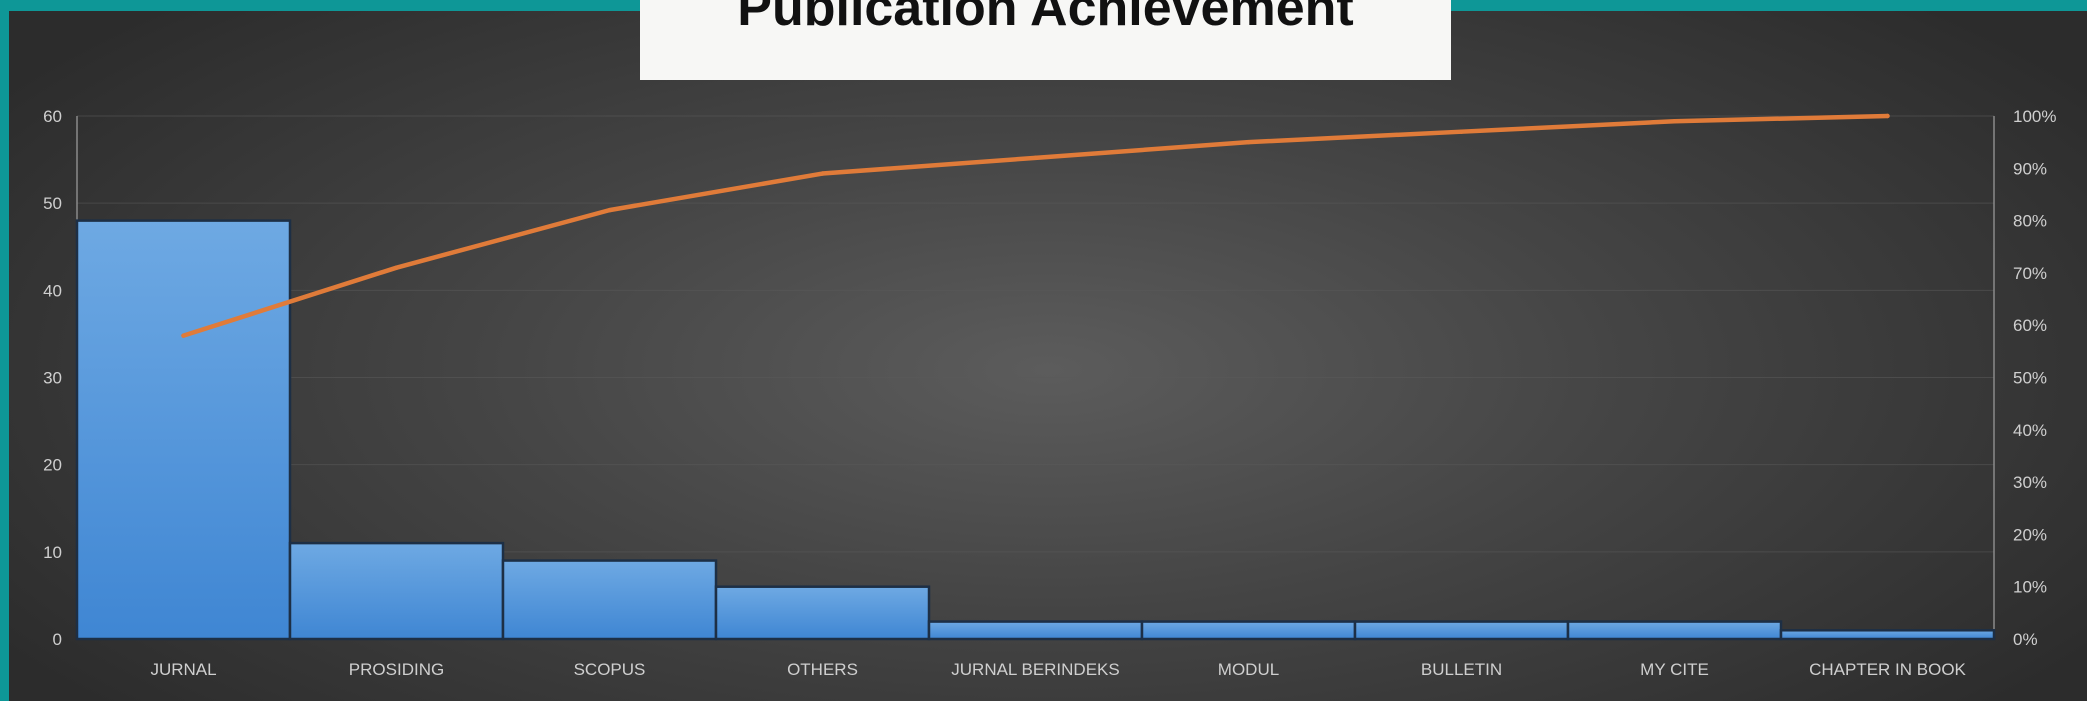 This screenshot has width=2087, height=701. I want to click on y2-tick-label: 70%, so click(2030, 273).